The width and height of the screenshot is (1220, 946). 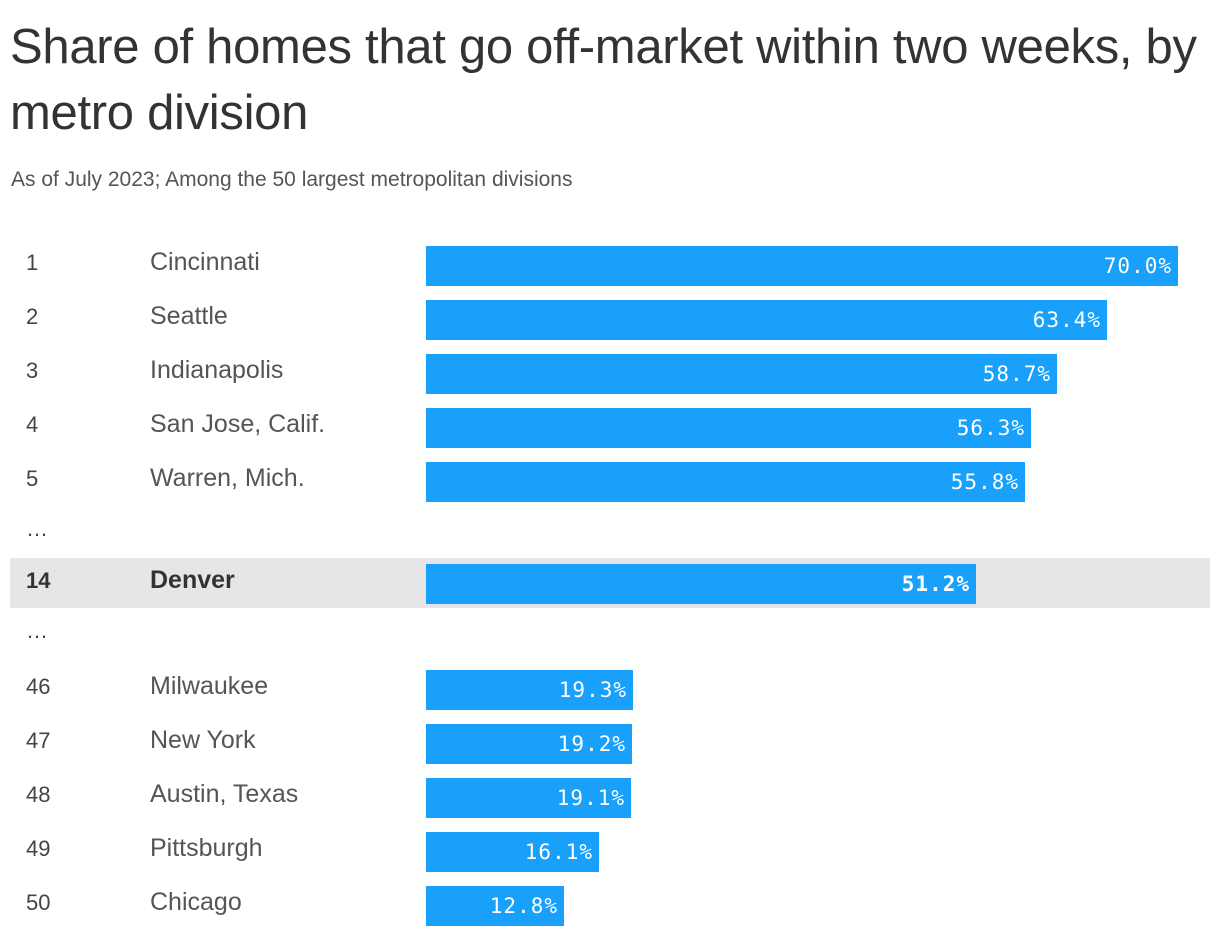 What do you see at coordinates (32, 316) in the screenshot?
I see `rank-label: 2` at bounding box center [32, 316].